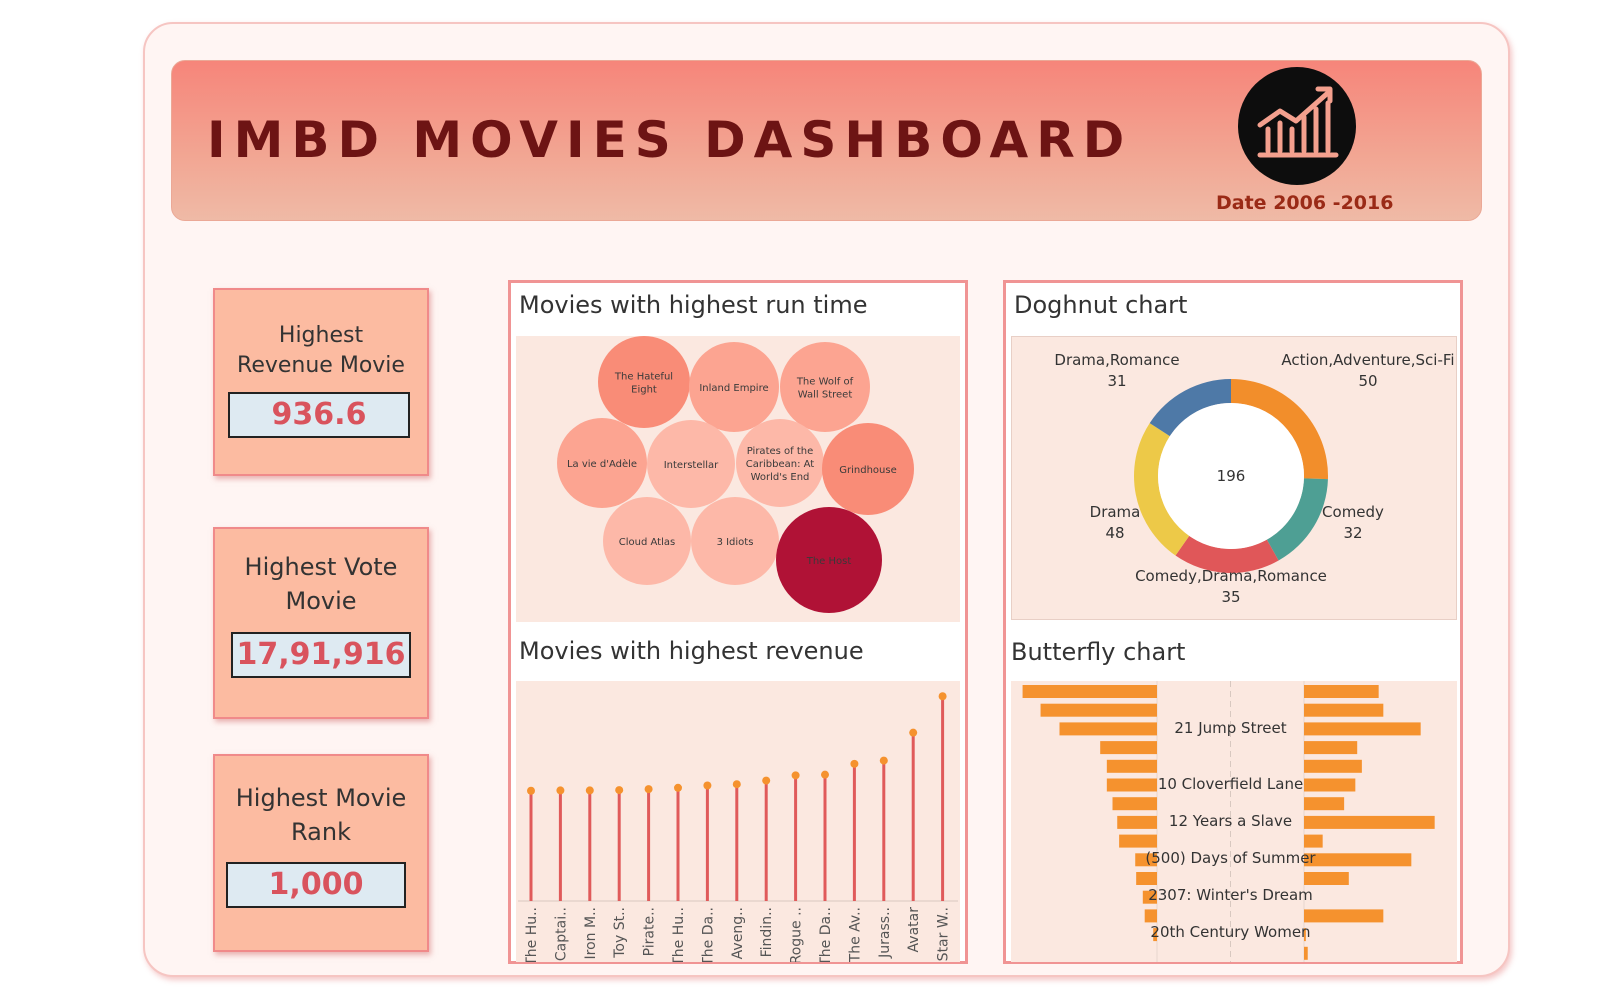 This screenshot has height=1000, width=1600. Describe the element at coordinates (1101, 305) in the screenshot. I see `doughnut-chart-title: Doghnut chart` at that location.